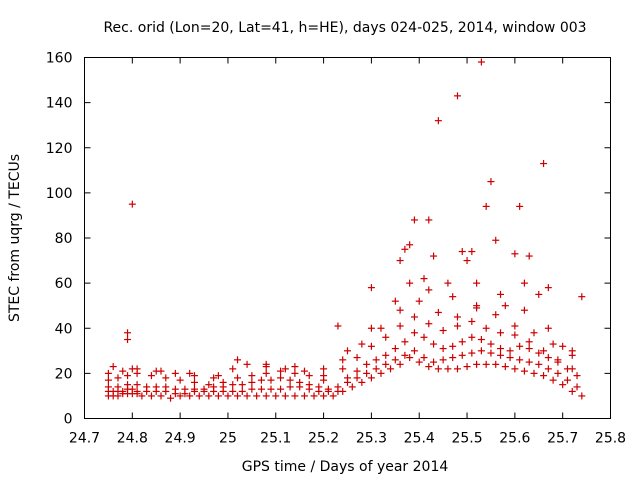  What do you see at coordinates (59, 149) in the screenshot?
I see `y-tick-label: 120` at bounding box center [59, 149].